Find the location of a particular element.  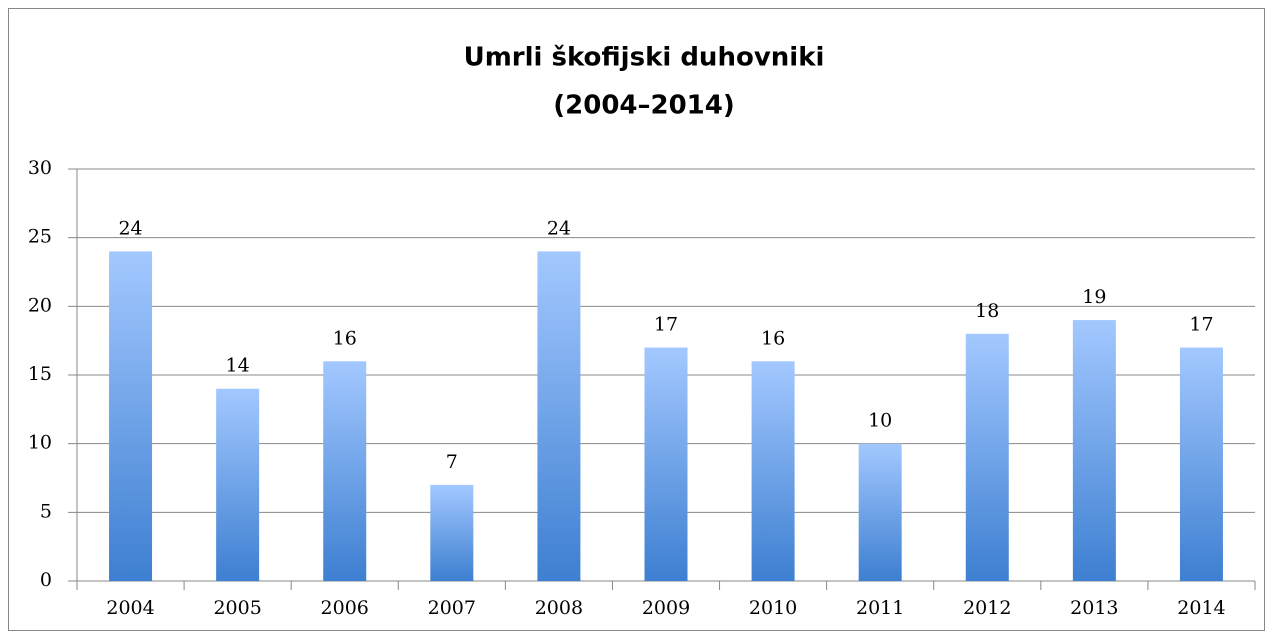

y-tick-label: 25 is located at coordinates (40, 237).